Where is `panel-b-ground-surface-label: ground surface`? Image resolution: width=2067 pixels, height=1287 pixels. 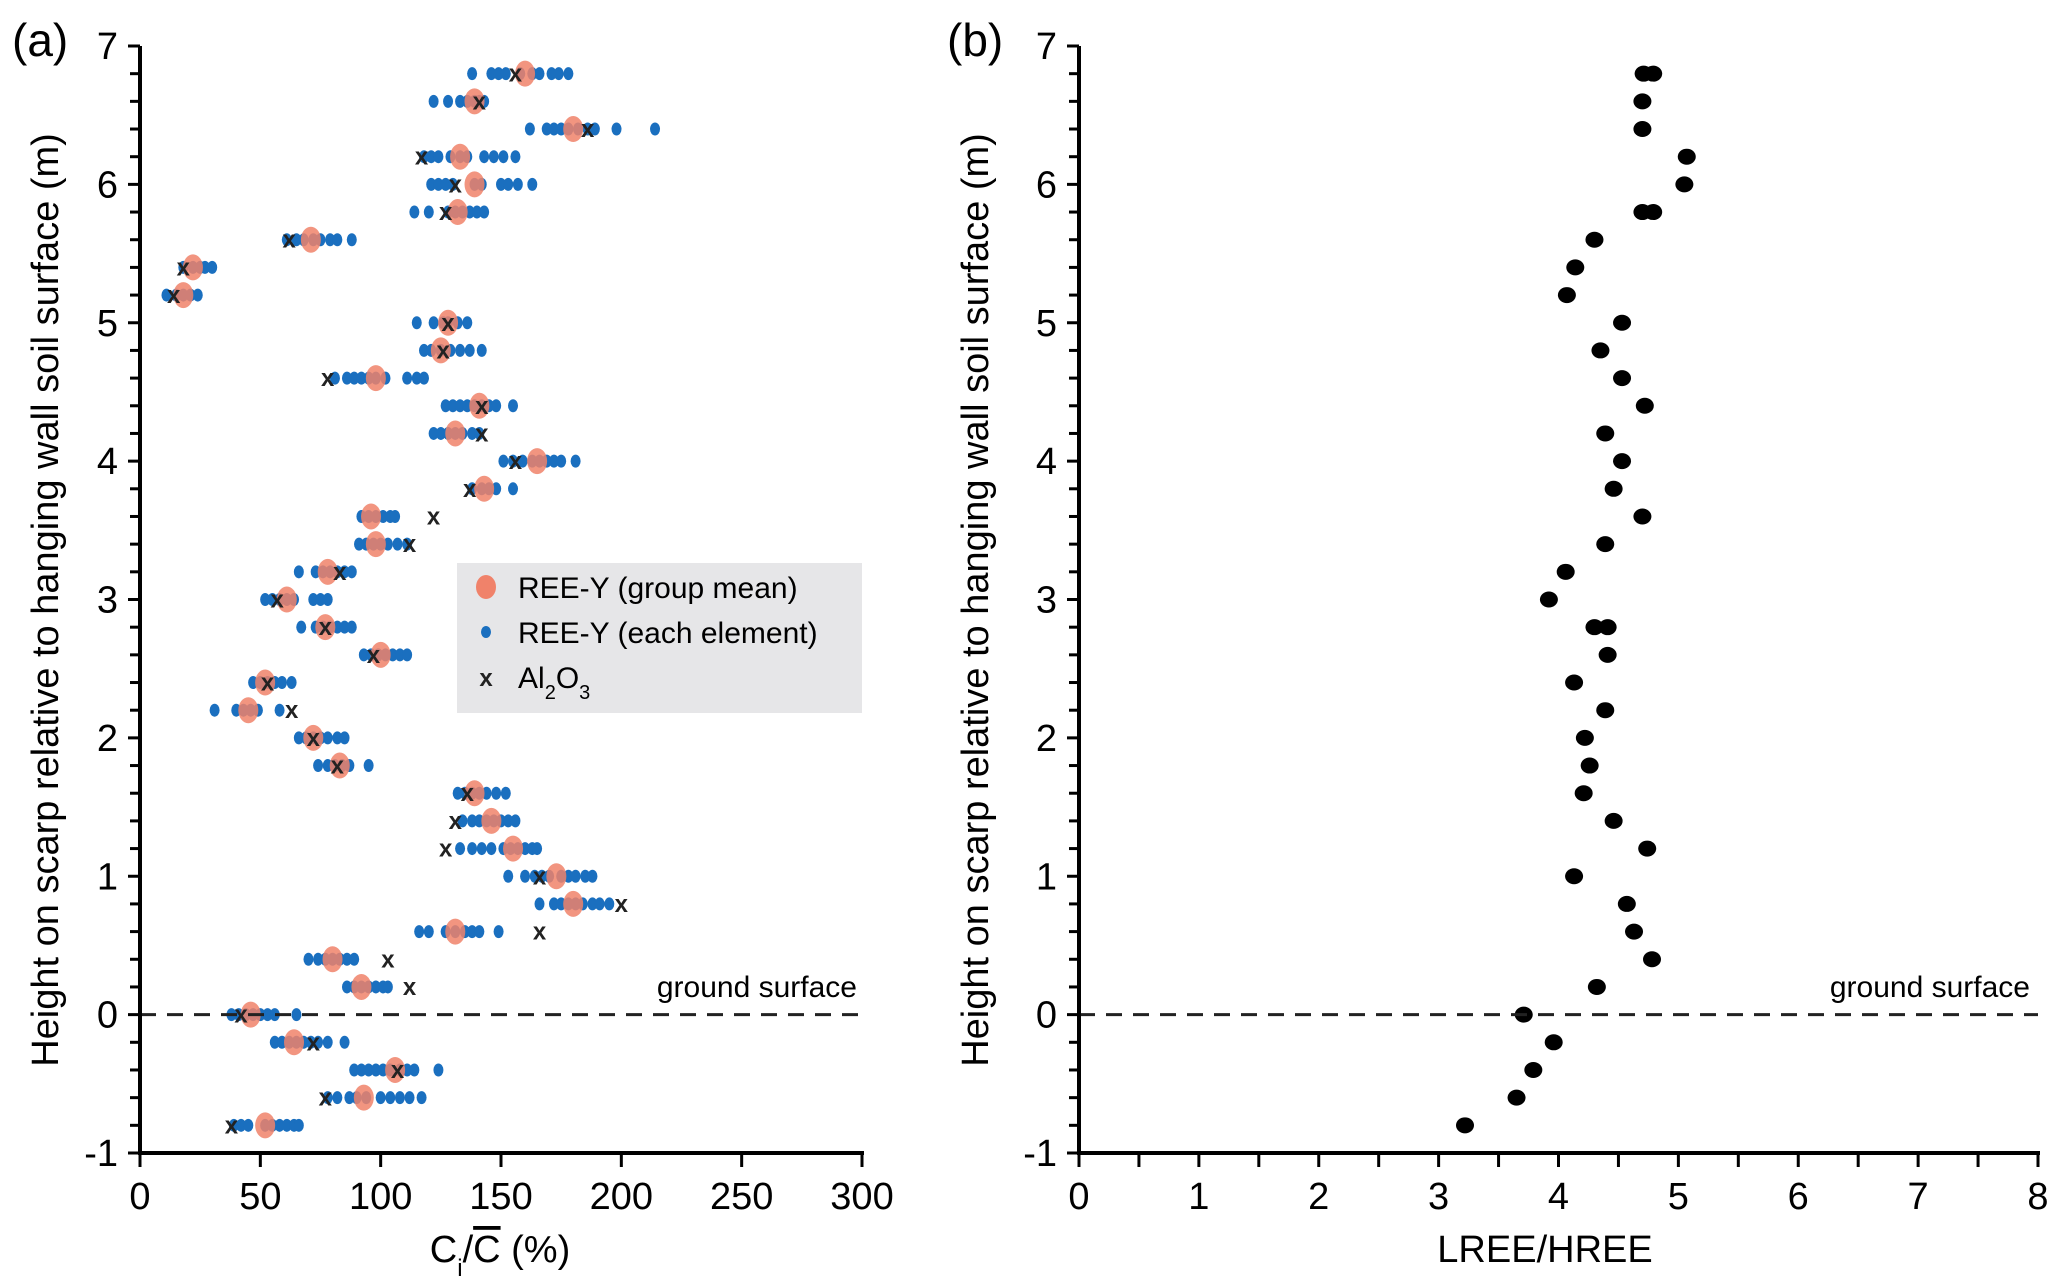
panel-b-ground-surface-label: ground surface is located at coordinates (1930, 987).